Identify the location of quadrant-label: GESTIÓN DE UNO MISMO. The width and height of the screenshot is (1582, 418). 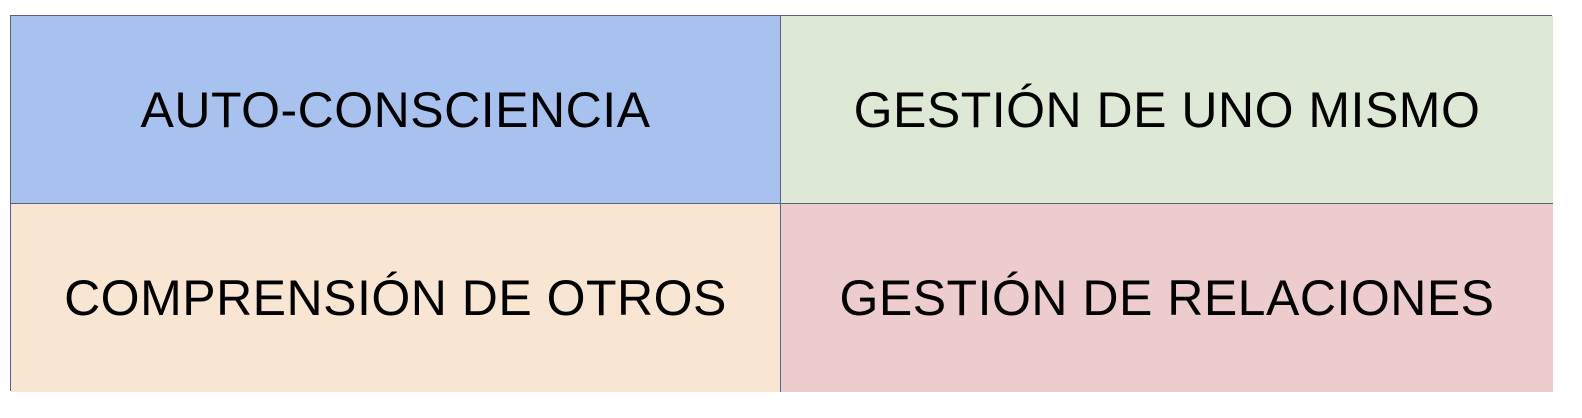
(1167, 109).